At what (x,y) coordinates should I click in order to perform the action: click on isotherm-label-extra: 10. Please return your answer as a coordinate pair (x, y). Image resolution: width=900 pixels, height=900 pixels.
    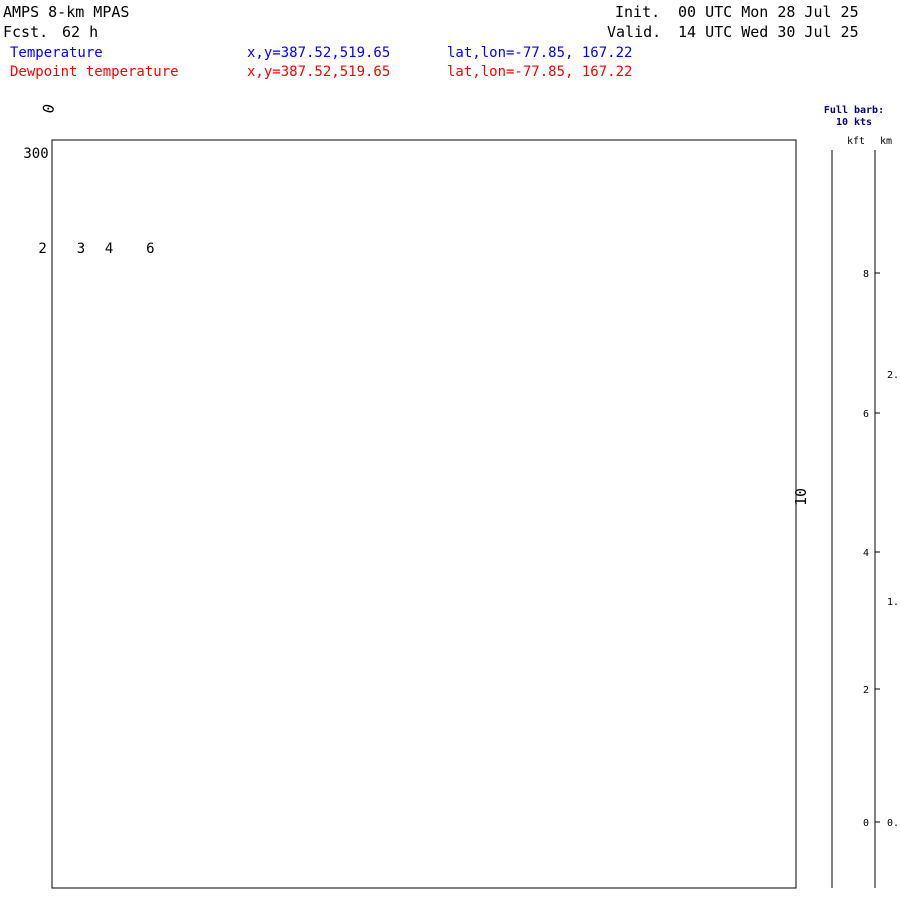
    Looking at the image, I should click on (801, 497).